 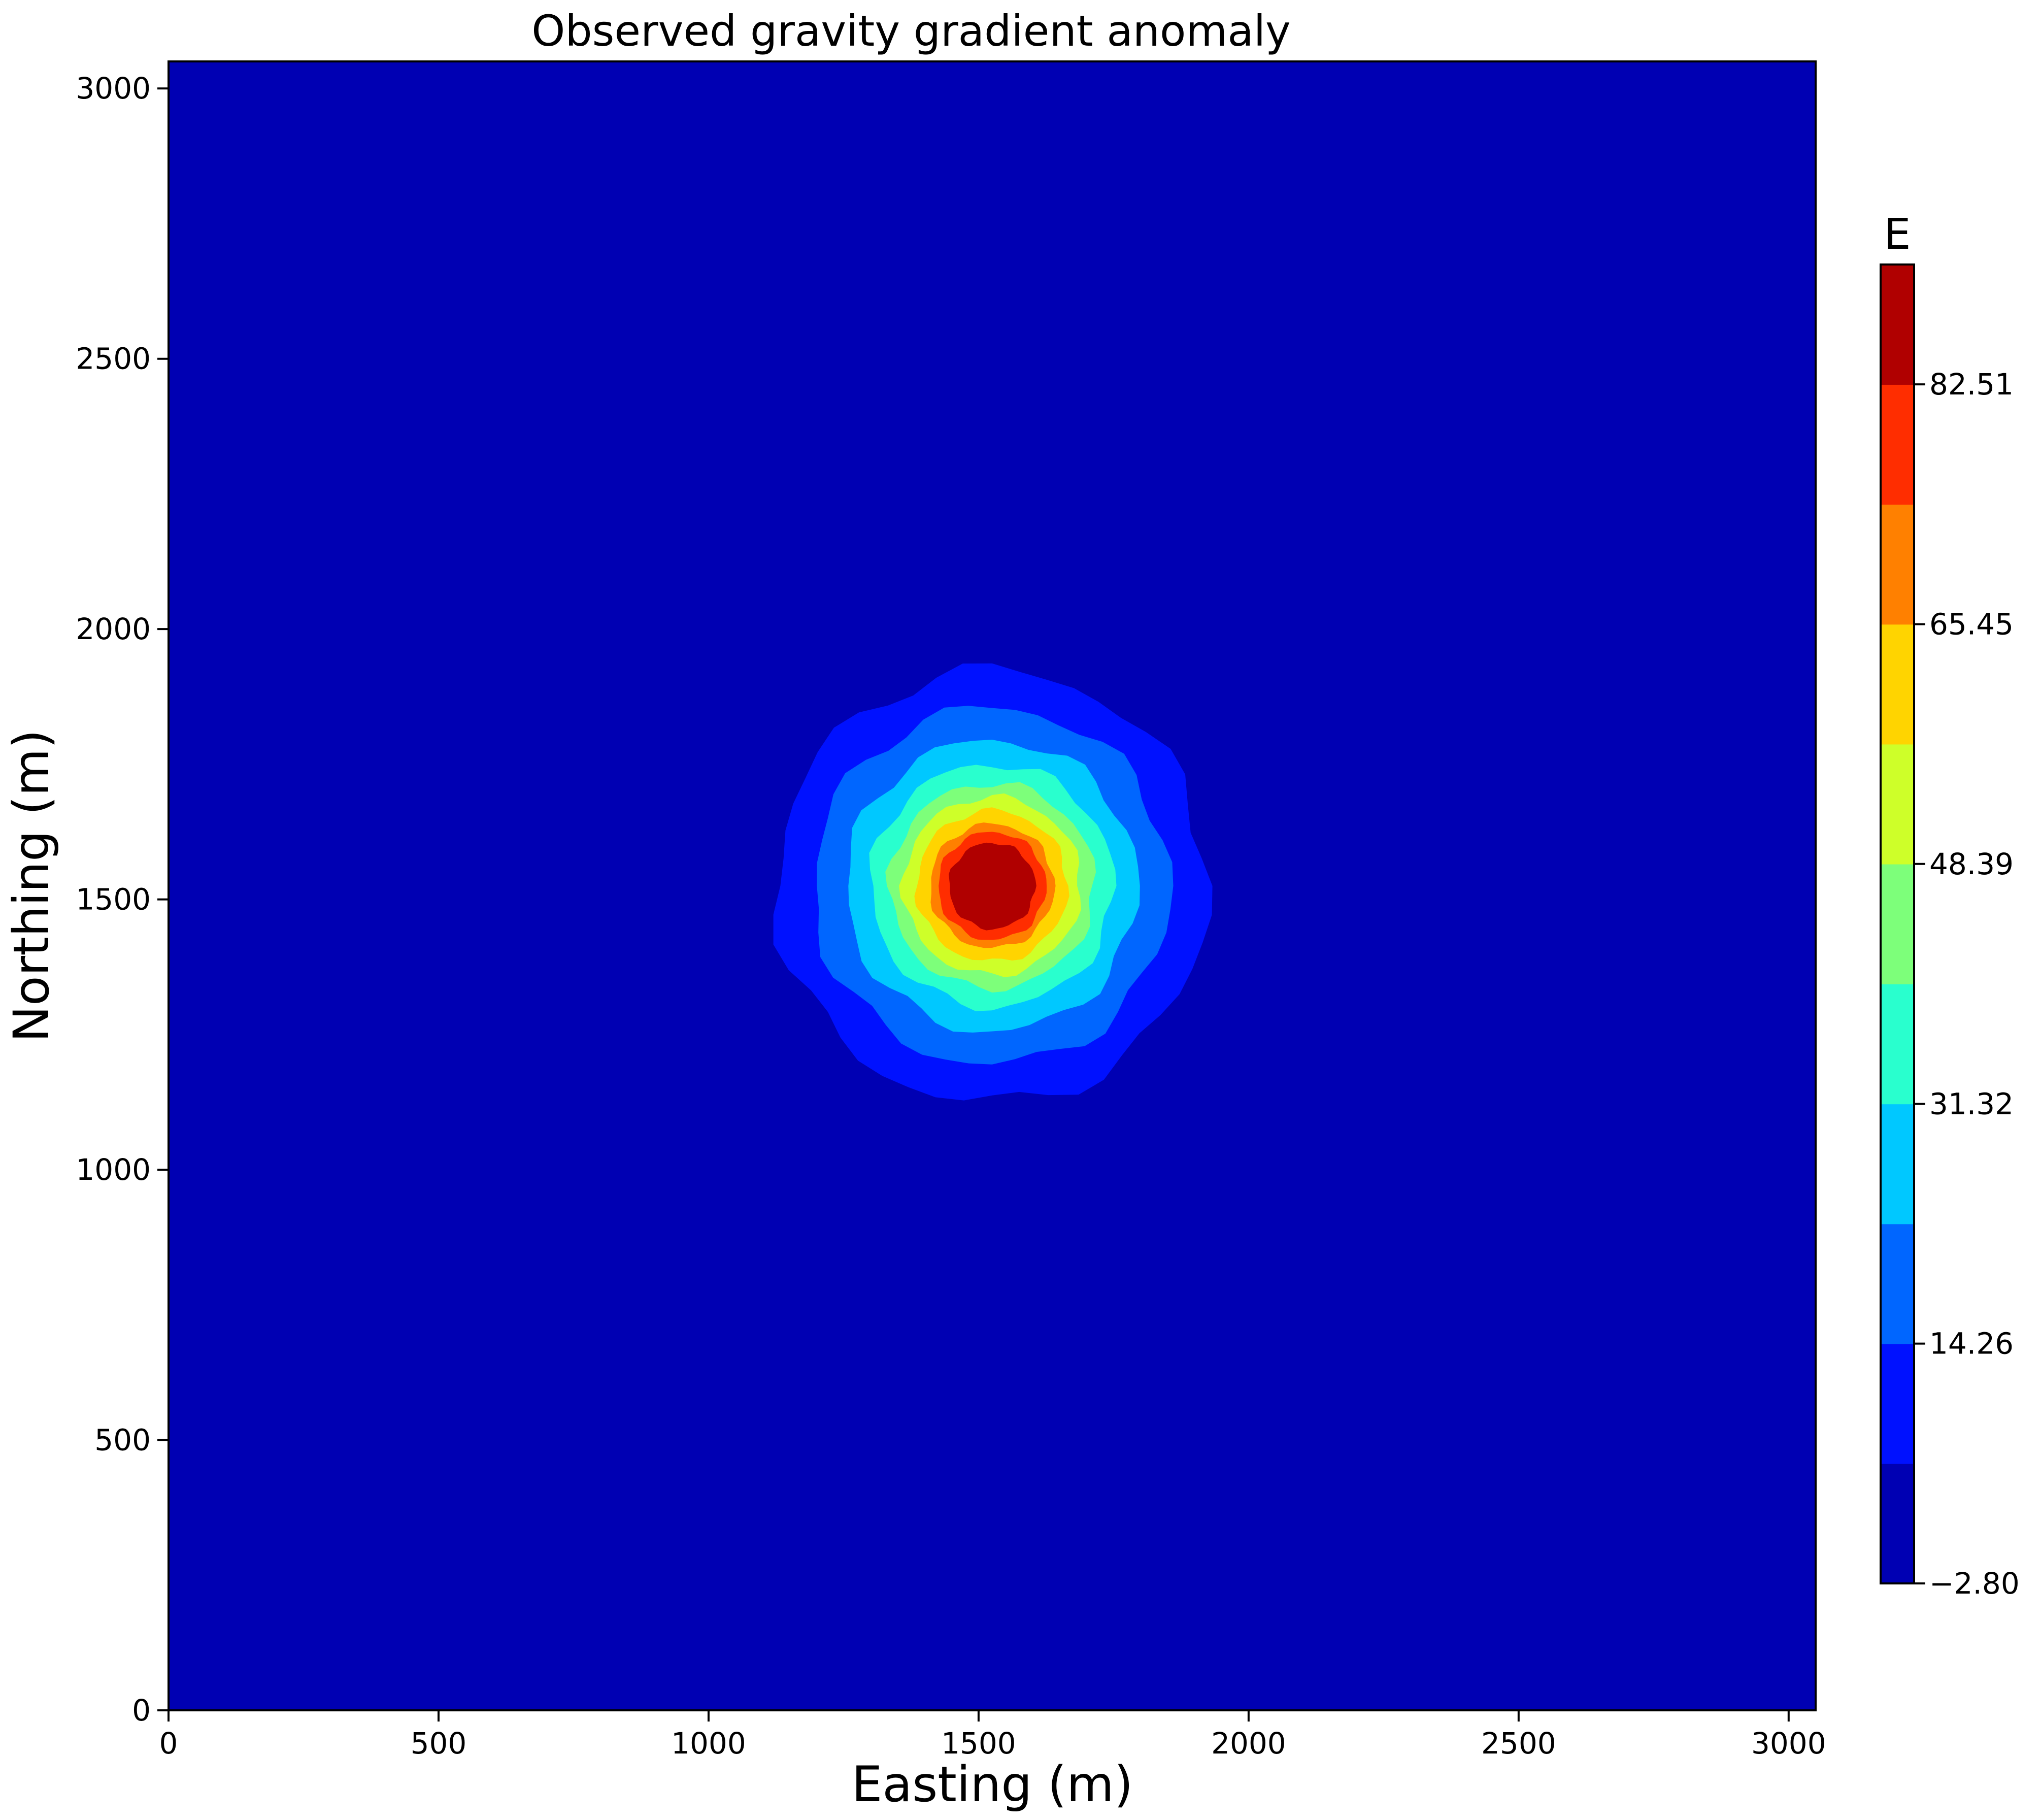 I want to click on colorbar-tick-label: −2.80, so click(x=1975, y=1583).